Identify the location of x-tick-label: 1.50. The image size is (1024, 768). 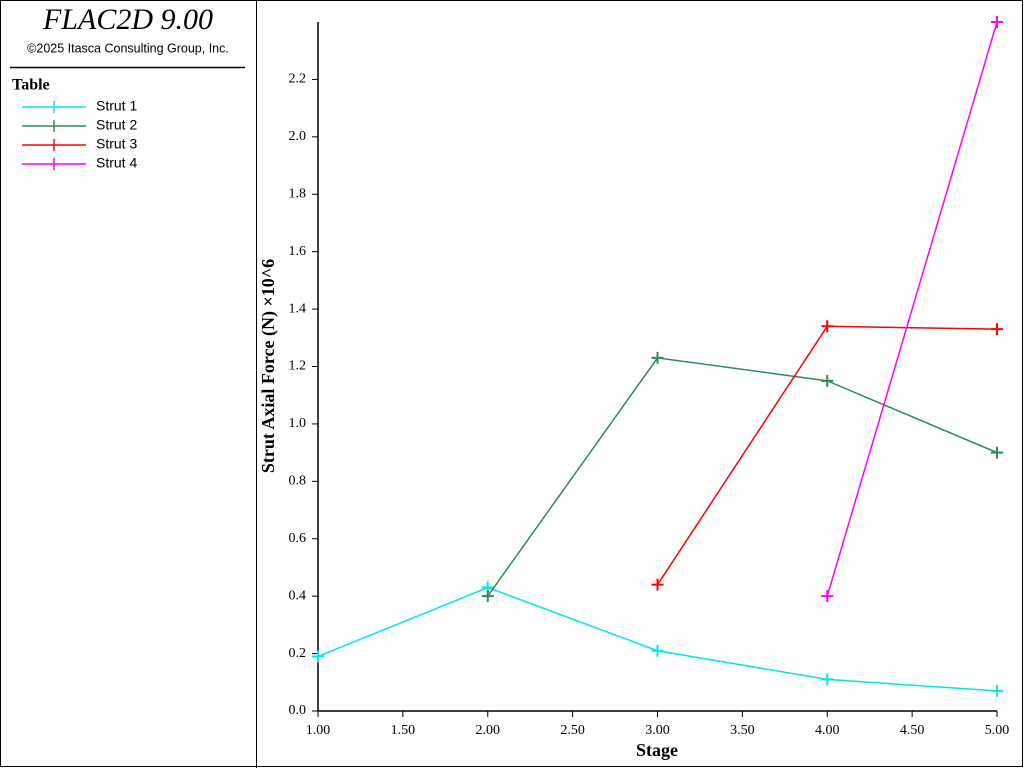
(403, 730).